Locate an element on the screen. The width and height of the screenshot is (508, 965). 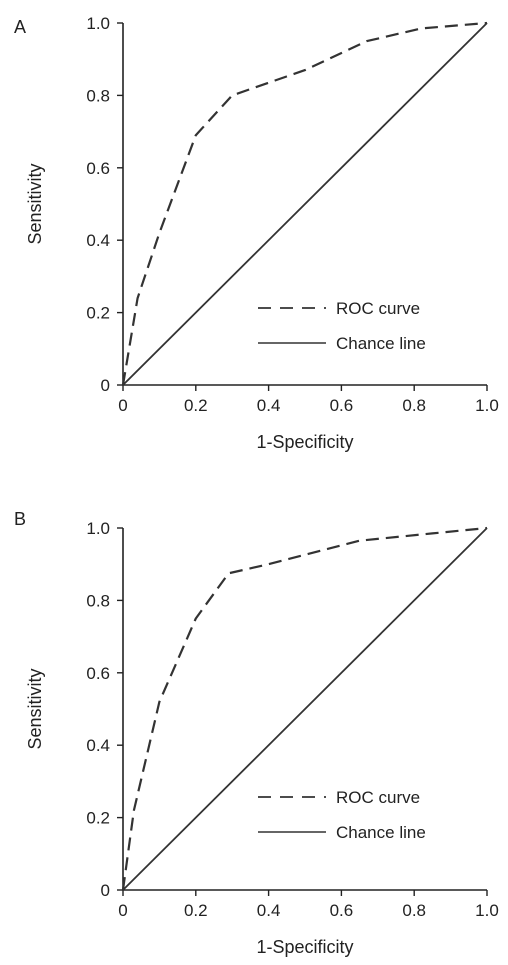
panel-label: B is located at coordinates (20, 519).